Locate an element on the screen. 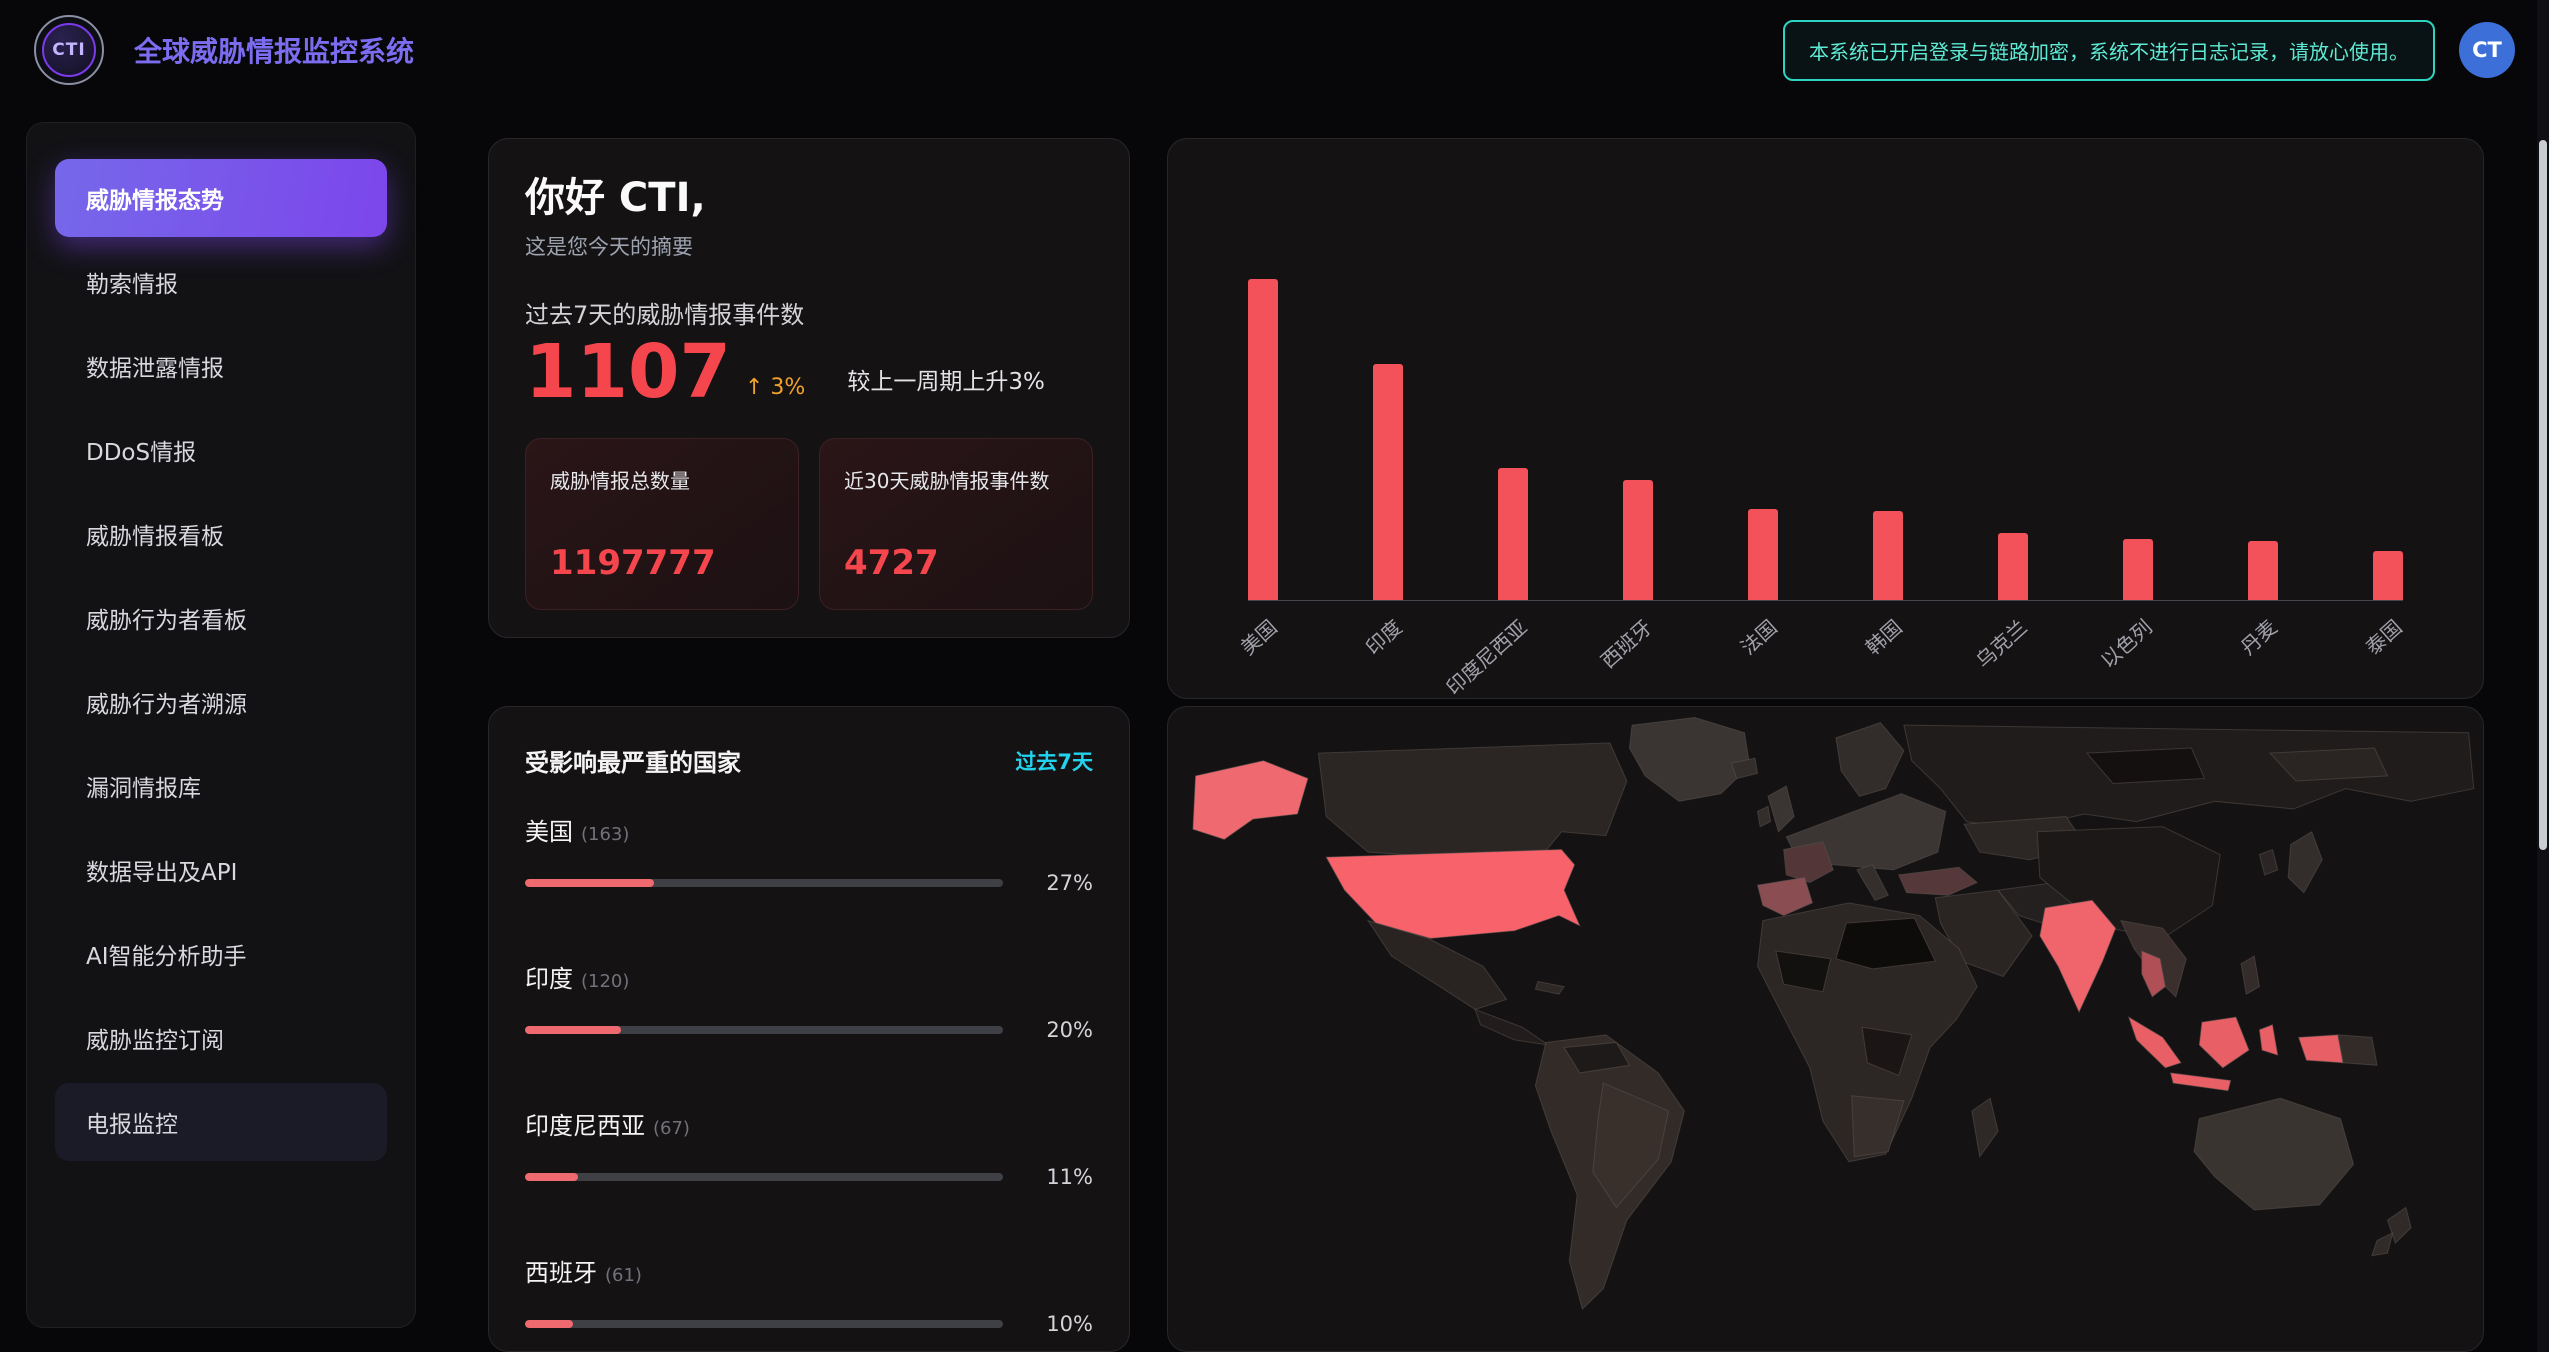 Image resolution: width=2549 pixels, height=1352 pixels. progress-fill is located at coordinates (549, 1324).